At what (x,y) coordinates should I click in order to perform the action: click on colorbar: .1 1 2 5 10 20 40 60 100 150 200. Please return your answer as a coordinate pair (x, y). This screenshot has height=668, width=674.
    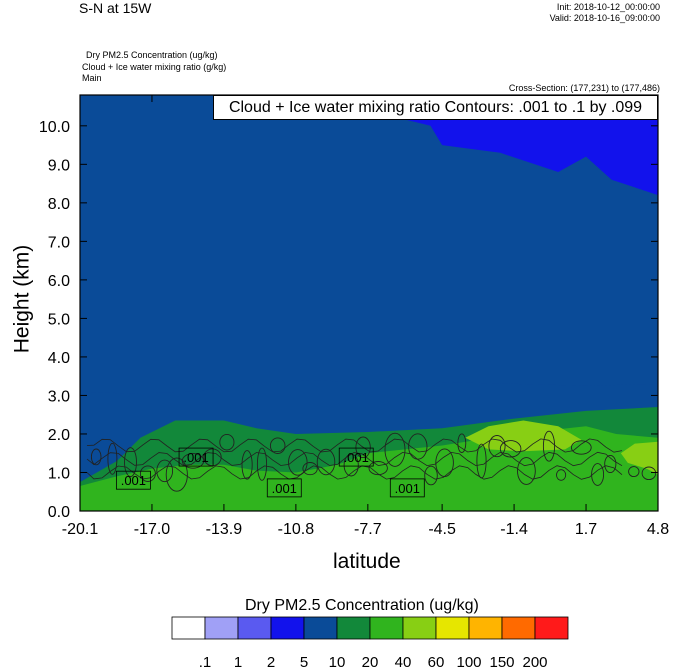
    Looking at the image, I should click on (370, 642).